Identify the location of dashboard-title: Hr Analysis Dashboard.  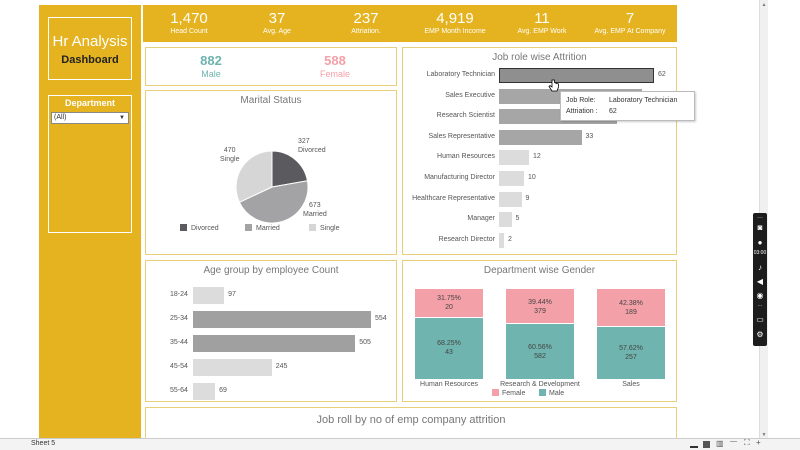
(90, 48).